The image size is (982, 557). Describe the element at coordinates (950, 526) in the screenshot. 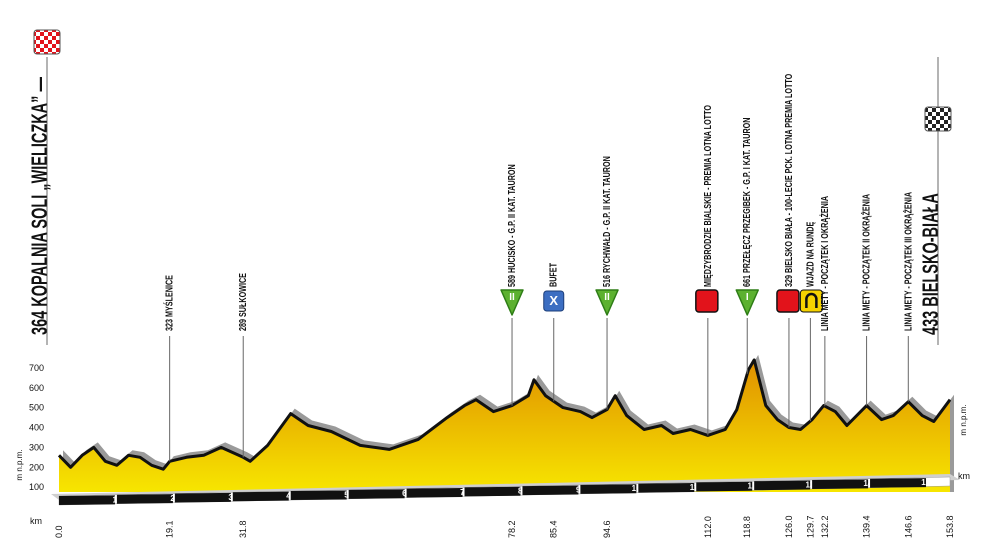

I see `km-marker-label: 153.8` at that location.